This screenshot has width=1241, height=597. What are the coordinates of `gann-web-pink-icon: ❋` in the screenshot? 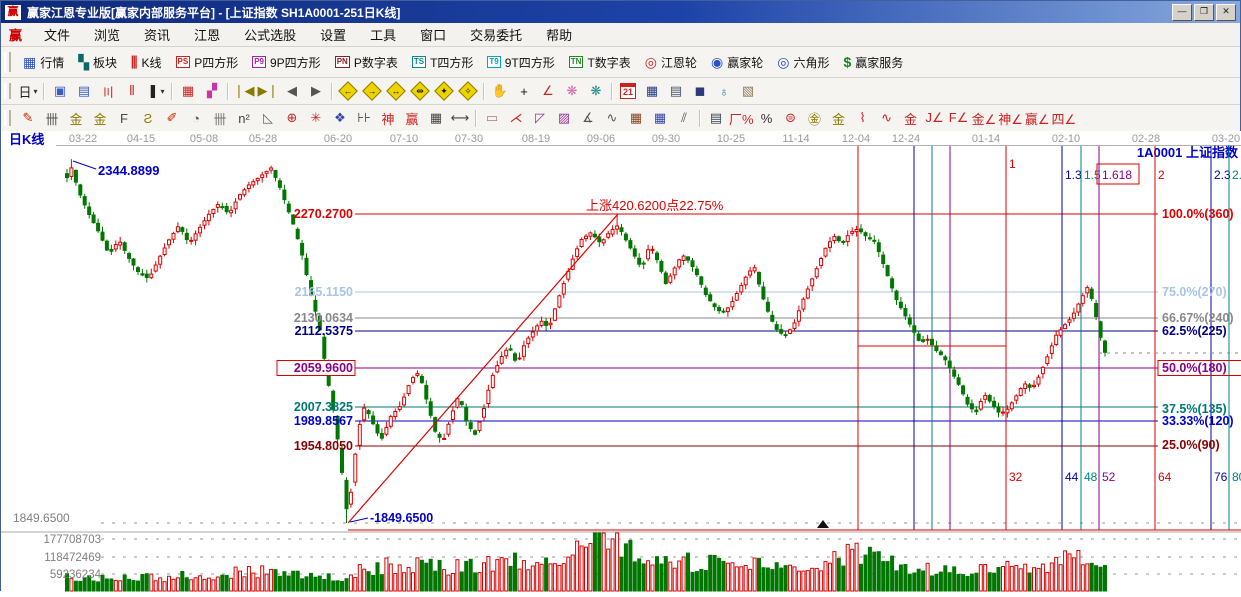 It's located at (572, 90).